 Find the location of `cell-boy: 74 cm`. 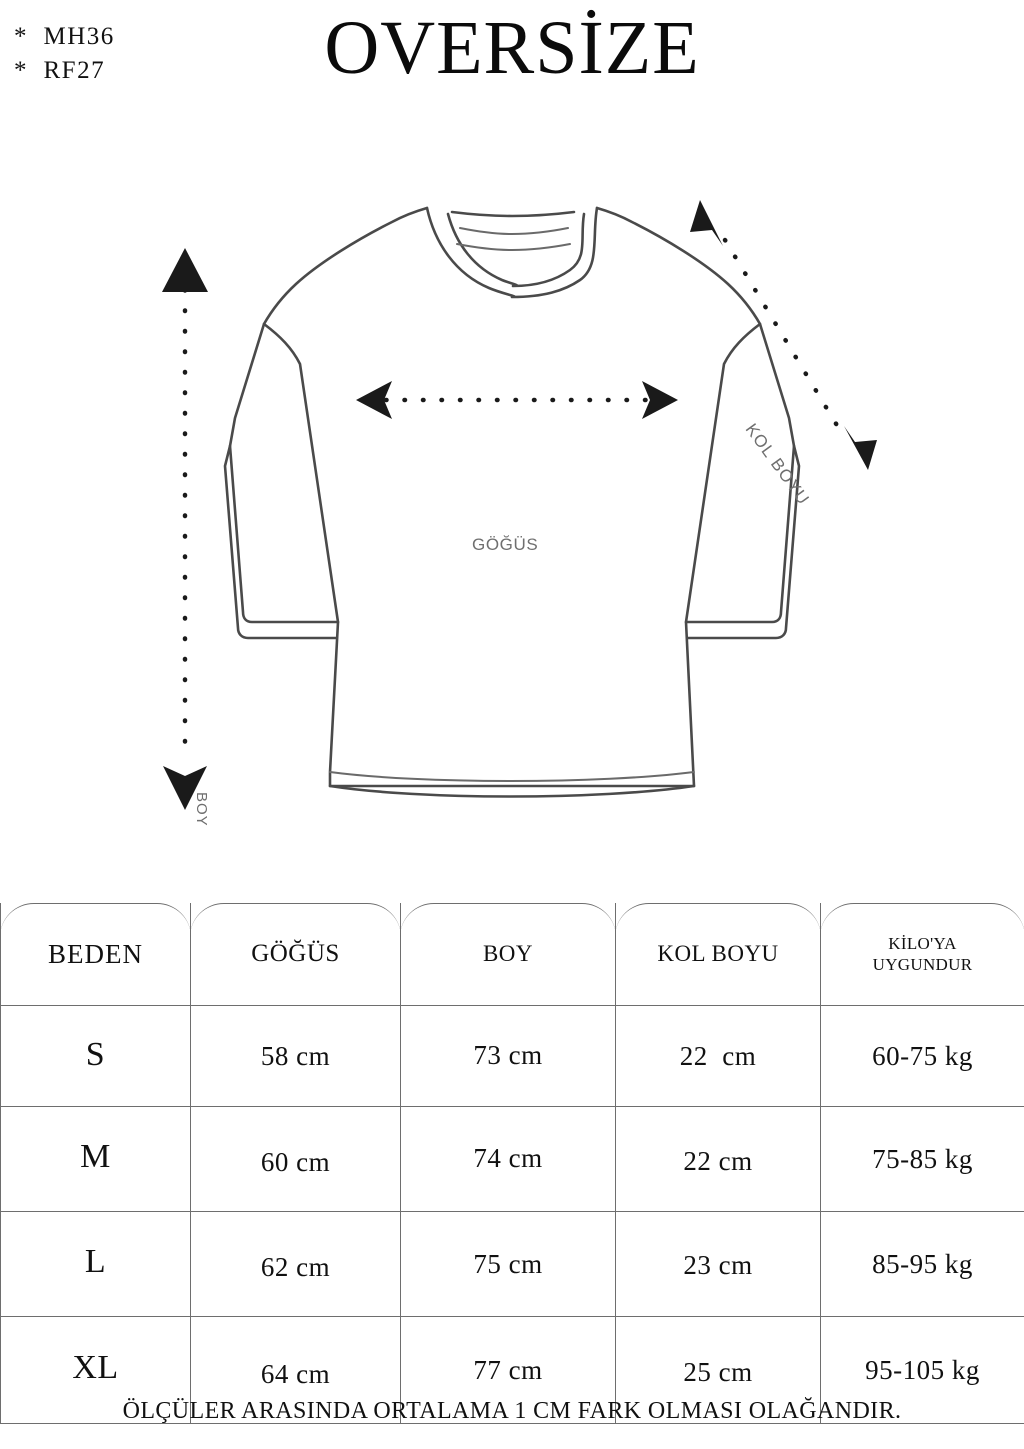

cell-boy: 74 cm is located at coordinates (508, 1159).